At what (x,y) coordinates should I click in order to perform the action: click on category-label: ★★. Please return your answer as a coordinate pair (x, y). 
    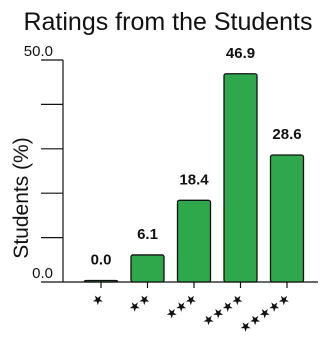
    Looking at the image, I should click on (140, 304).